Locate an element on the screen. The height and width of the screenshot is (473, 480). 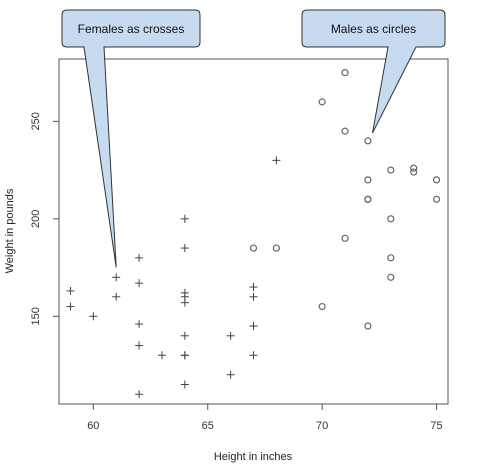
x-tick-label: 60 is located at coordinates (93, 426).